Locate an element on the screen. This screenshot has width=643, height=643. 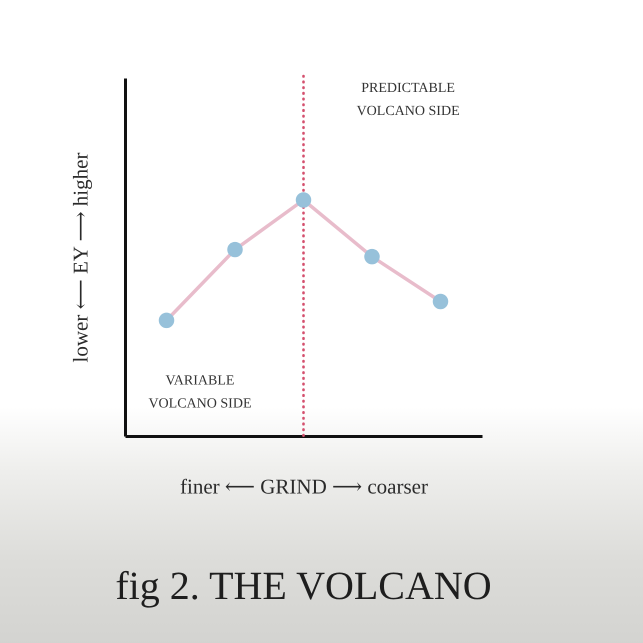
annotation: VARIABLE VOLCANO SIDE is located at coordinates (200, 393).